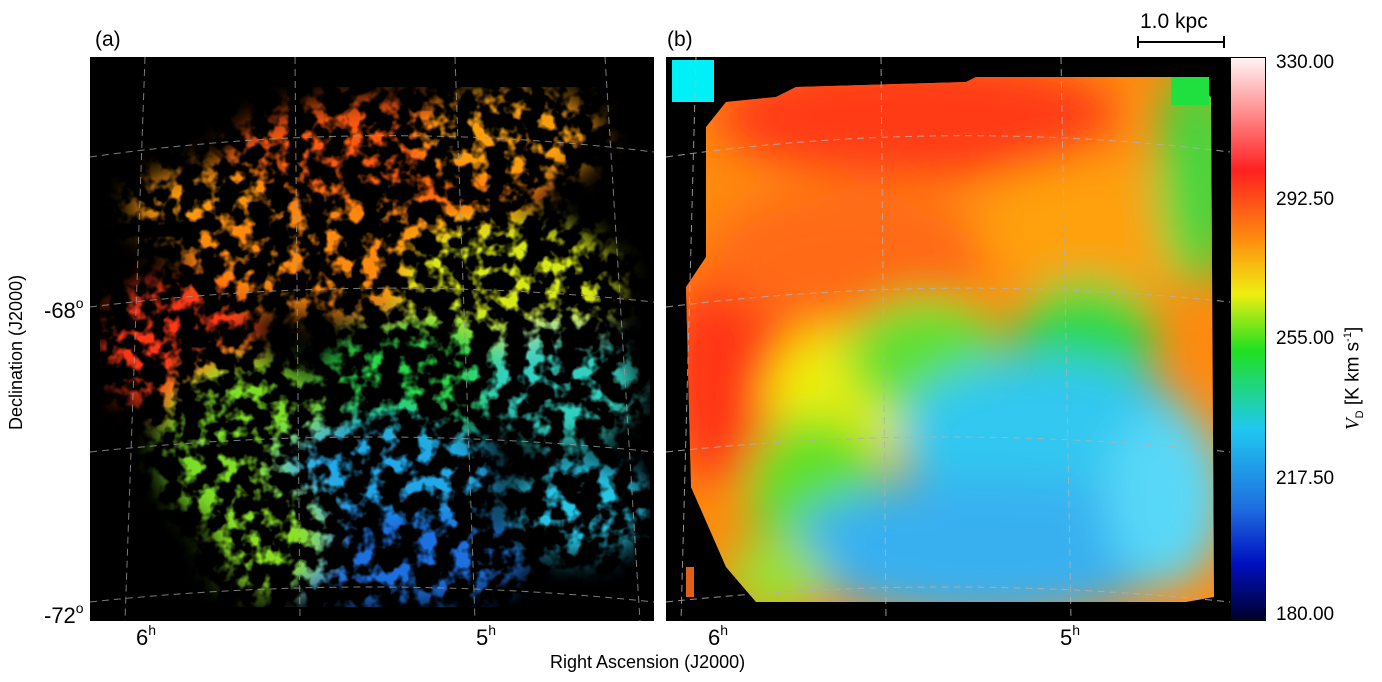 The image size is (1382, 682). What do you see at coordinates (648, 662) in the screenshot?
I see `x-axis-title: Right Ascension (J2000)` at bounding box center [648, 662].